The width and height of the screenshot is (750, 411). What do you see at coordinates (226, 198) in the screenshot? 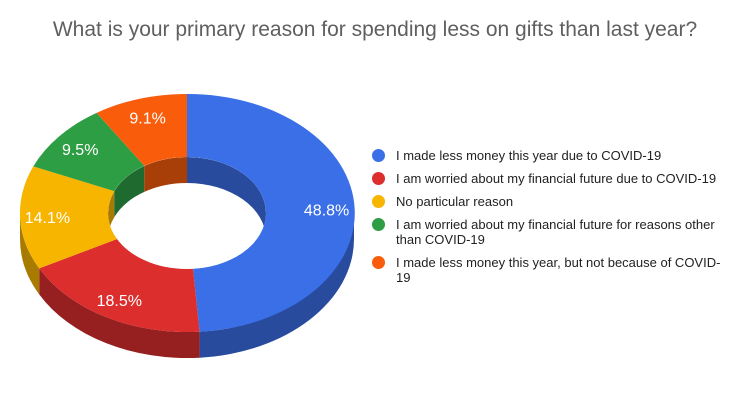
I see `slice-1-inner-wall` at bounding box center [226, 198].